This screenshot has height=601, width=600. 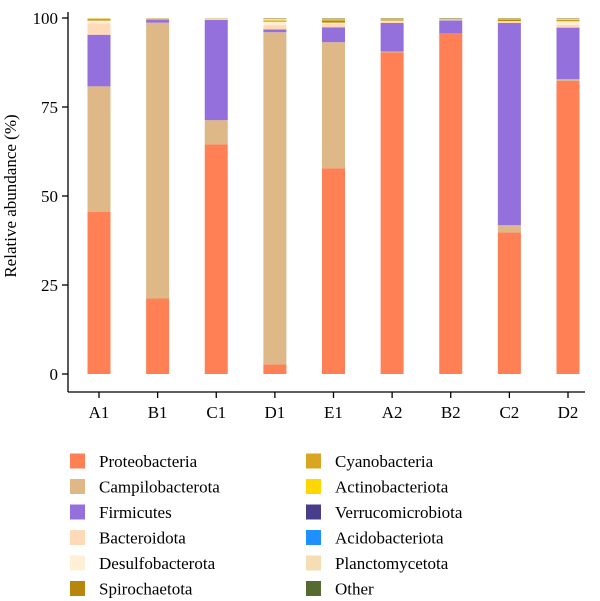 What do you see at coordinates (157, 563) in the screenshot?
I see `legend-label: Desulfobacterota` at bounding box center [157, 563].